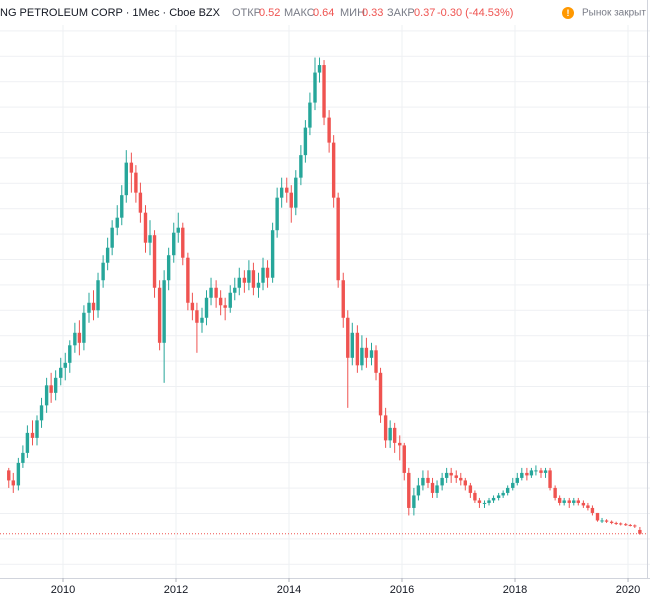 This screenshot has width=650, height=600. I want to click on close-value: 0.37, so click(424, 13).